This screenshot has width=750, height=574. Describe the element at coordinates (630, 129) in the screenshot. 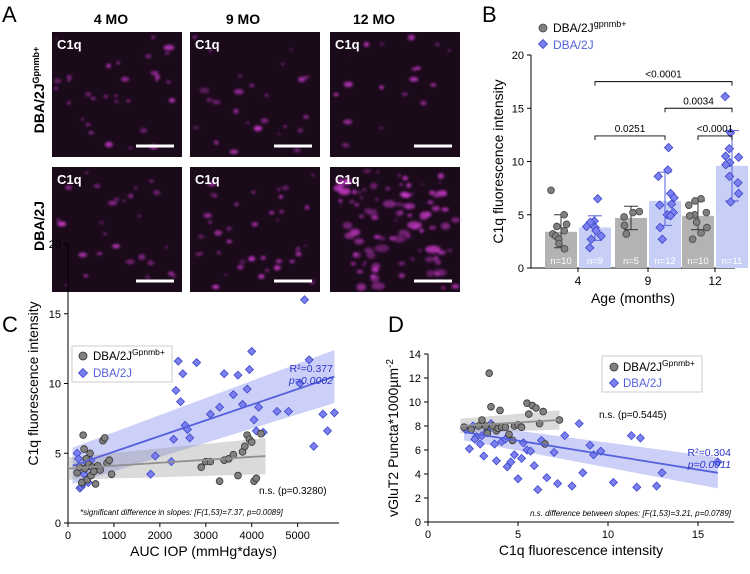

I see `p-value-label: 0.0251` at that location.